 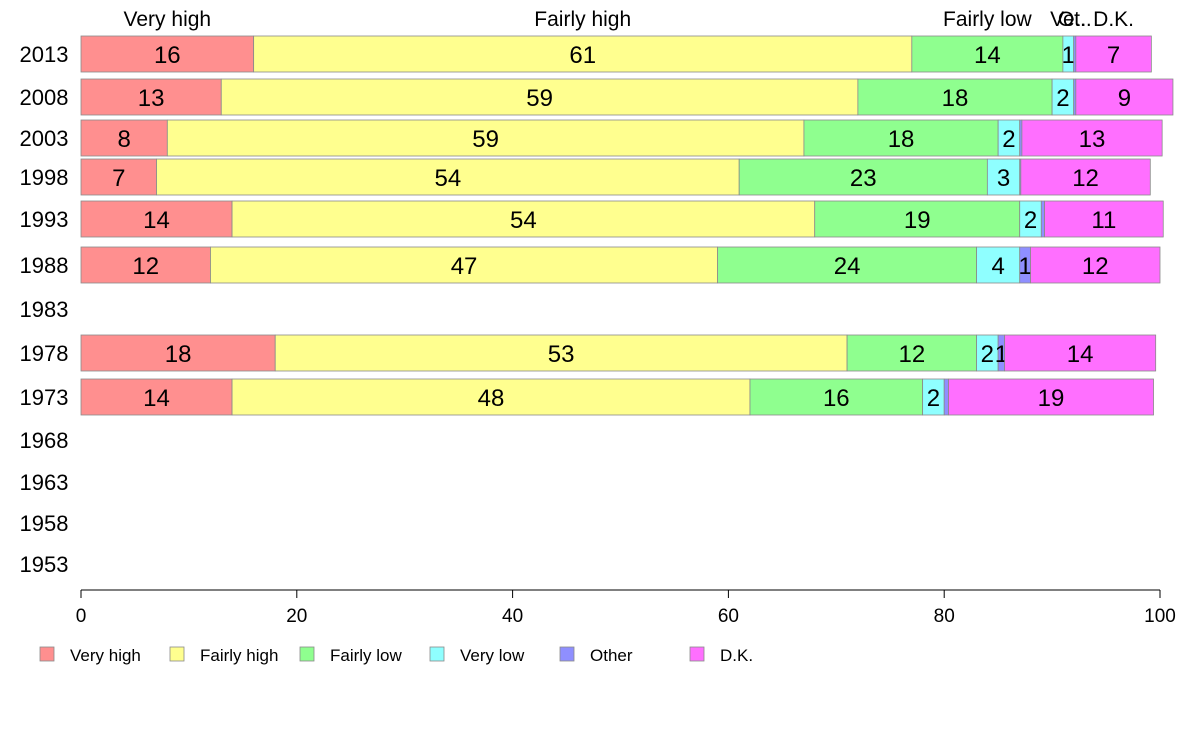 What do you see at coordinates (296, 616) in the screenshot?
I see `x-tick-label: 20` at bounding box center [296, 616].